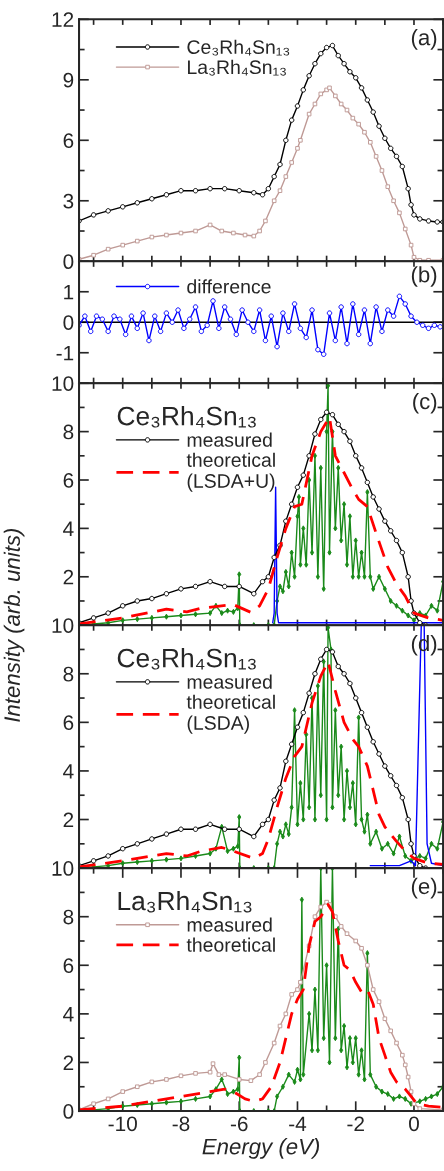 The width and height of the screenshot is (444, 1171). I want to click on x-tick-label: -4, so click(298, 1123).